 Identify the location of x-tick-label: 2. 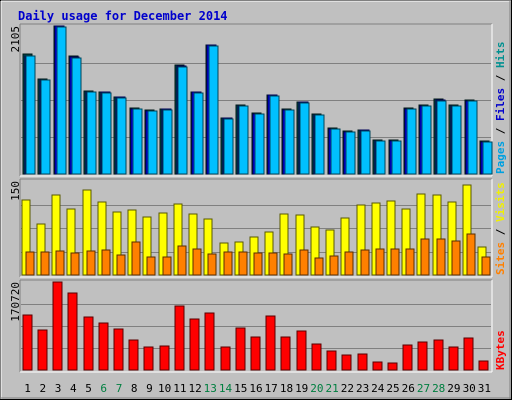
(42, 388).